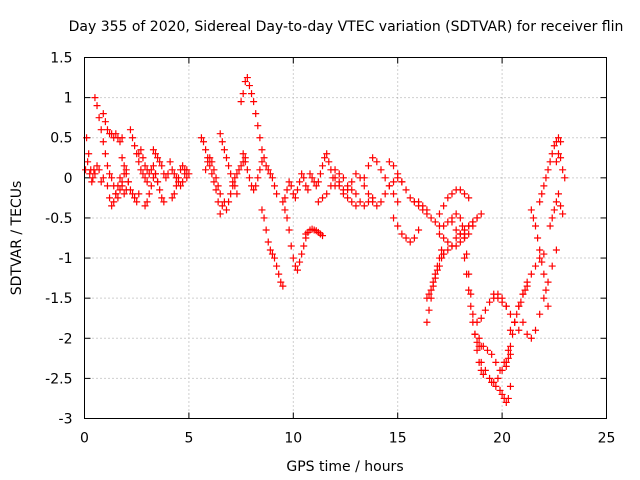 Image resolution: width=640 pixels, height=480 pixels. What do you see at coordinates (58, 379) in the screenshot?
I see `y-tick-label: -2.5` at bounding box center [58, 379].